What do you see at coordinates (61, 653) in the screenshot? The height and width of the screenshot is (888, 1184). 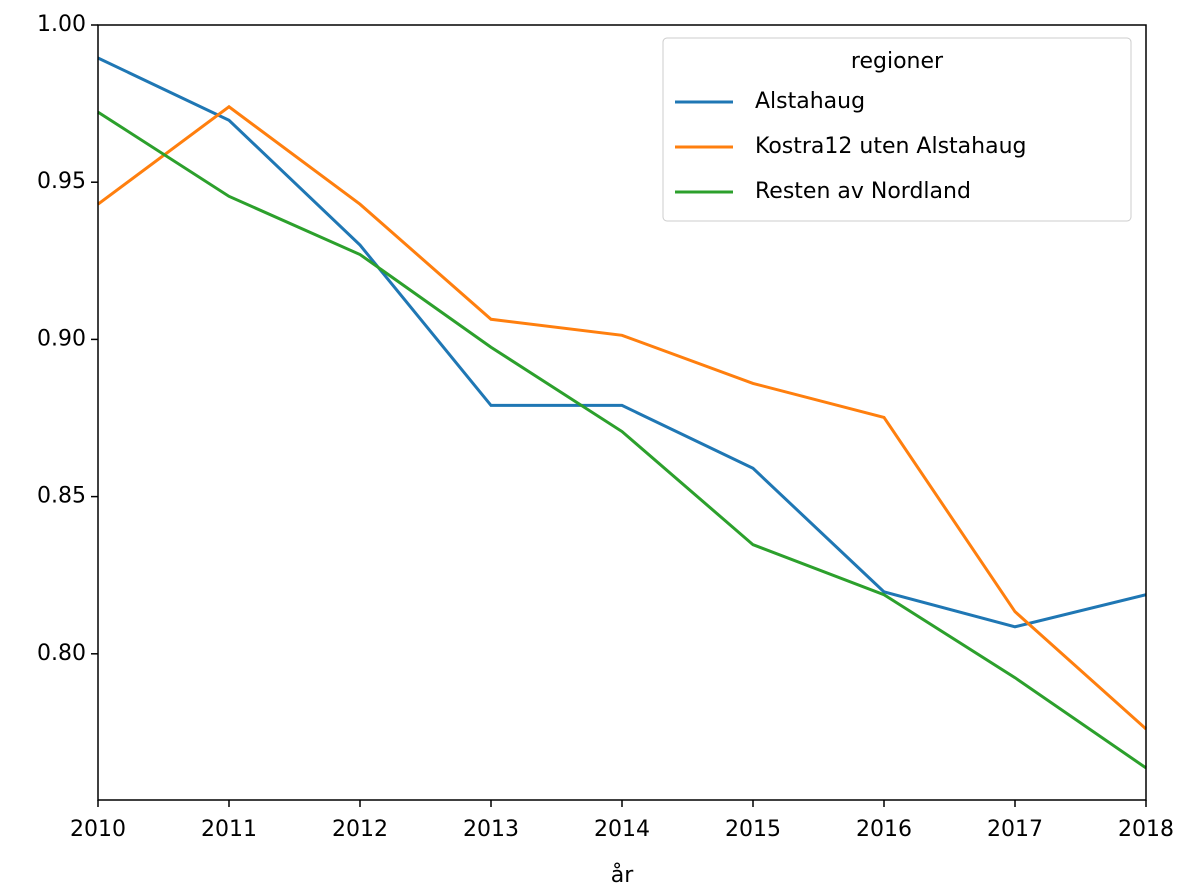 I see `y-tick-label: 0.80` at bounding box center [61, 653].